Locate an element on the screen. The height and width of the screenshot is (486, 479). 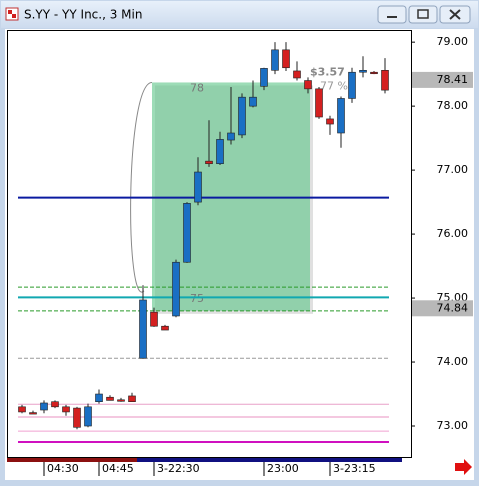
time-bar-past is located at coordinates (72, 460).